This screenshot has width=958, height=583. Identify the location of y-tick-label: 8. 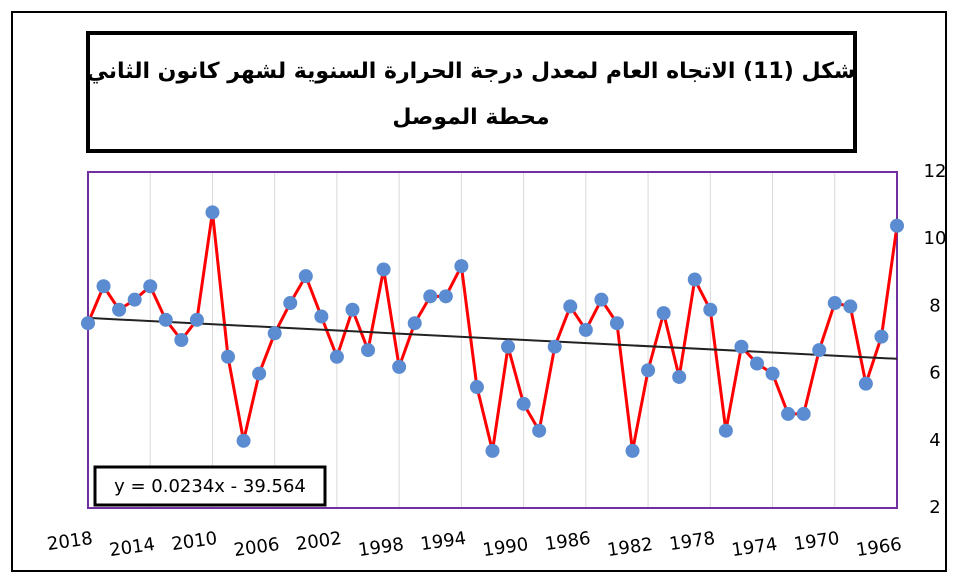
(934, 305).